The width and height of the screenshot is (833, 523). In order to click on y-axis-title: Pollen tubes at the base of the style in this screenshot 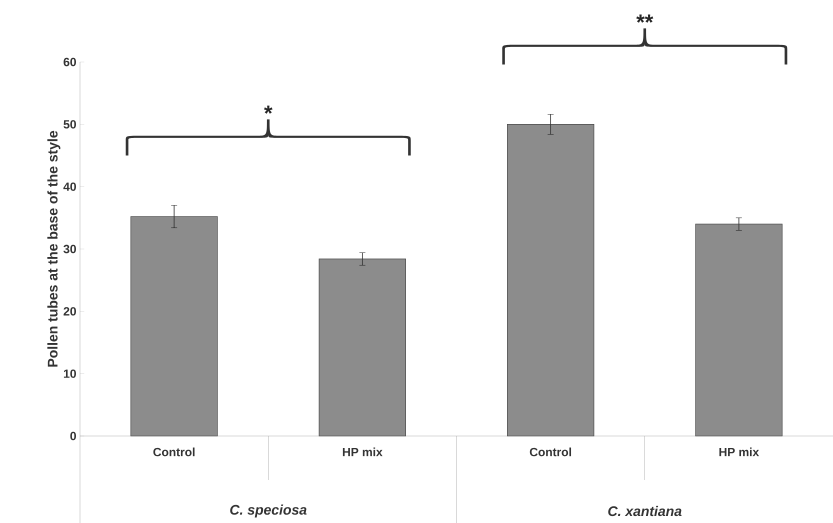, I will do `click(53, 248)`.